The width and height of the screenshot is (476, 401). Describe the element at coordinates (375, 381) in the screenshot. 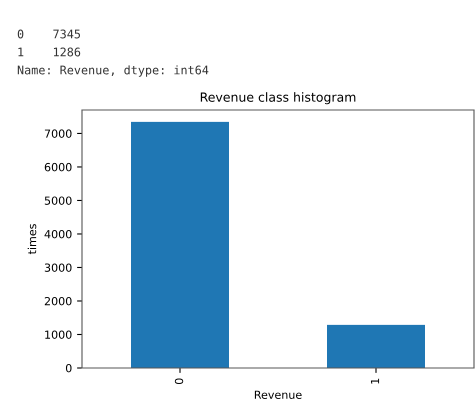

I see `x-tick-label: 1` at that location.